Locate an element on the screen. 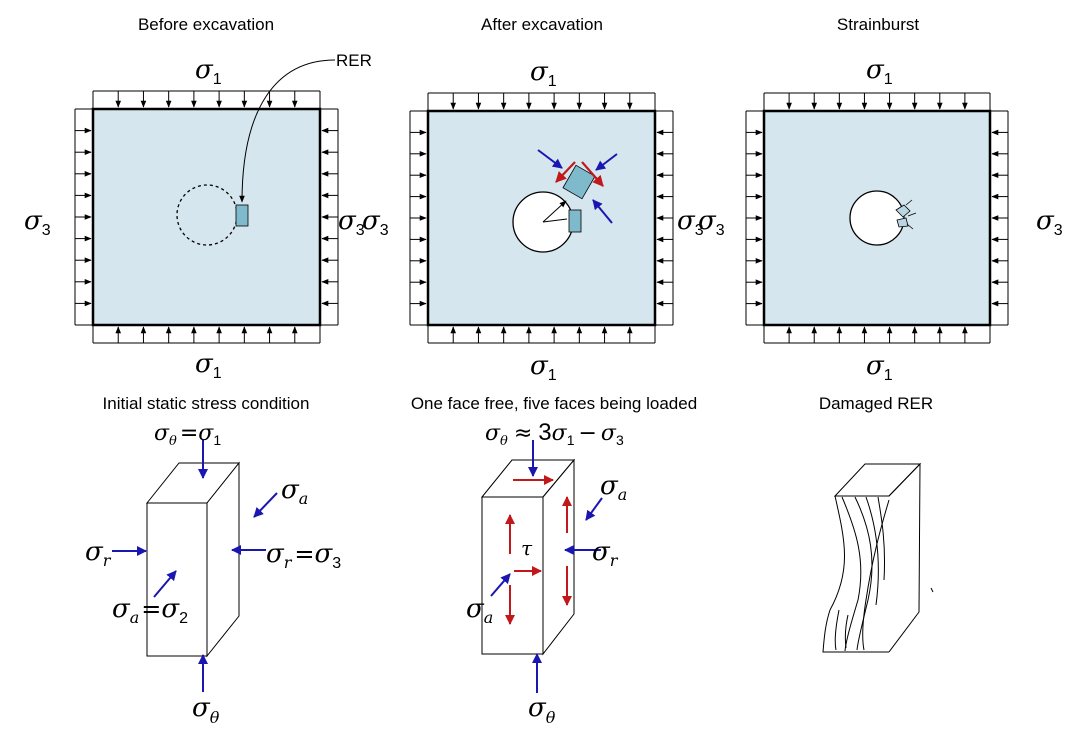 The width and height of the screenshot is (1092, 732). panel-before-excavation: RER σ1 σ1 σ3 is located at coordinates (198, 216).